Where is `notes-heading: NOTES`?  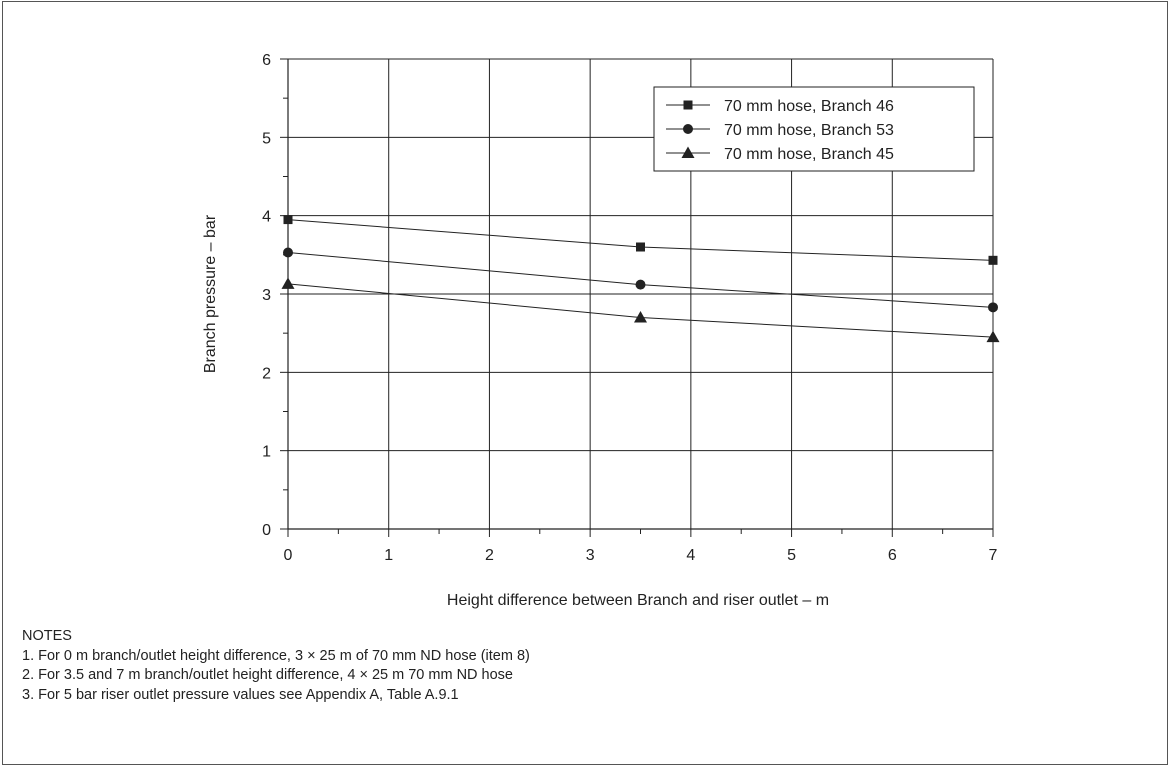
notes-heading: NOTES is located at coordinates (47, 636).